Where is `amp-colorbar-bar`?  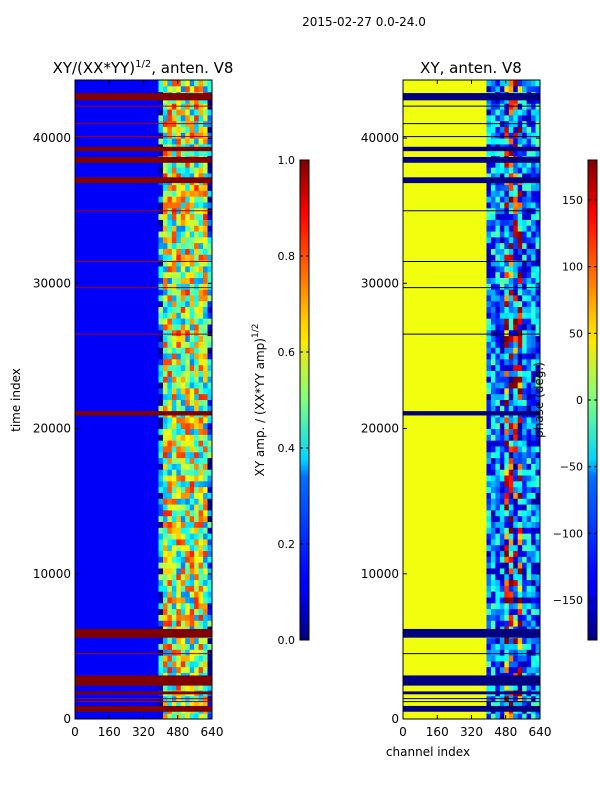
amp-colorbar-bar is located at coordinates (304, 400).